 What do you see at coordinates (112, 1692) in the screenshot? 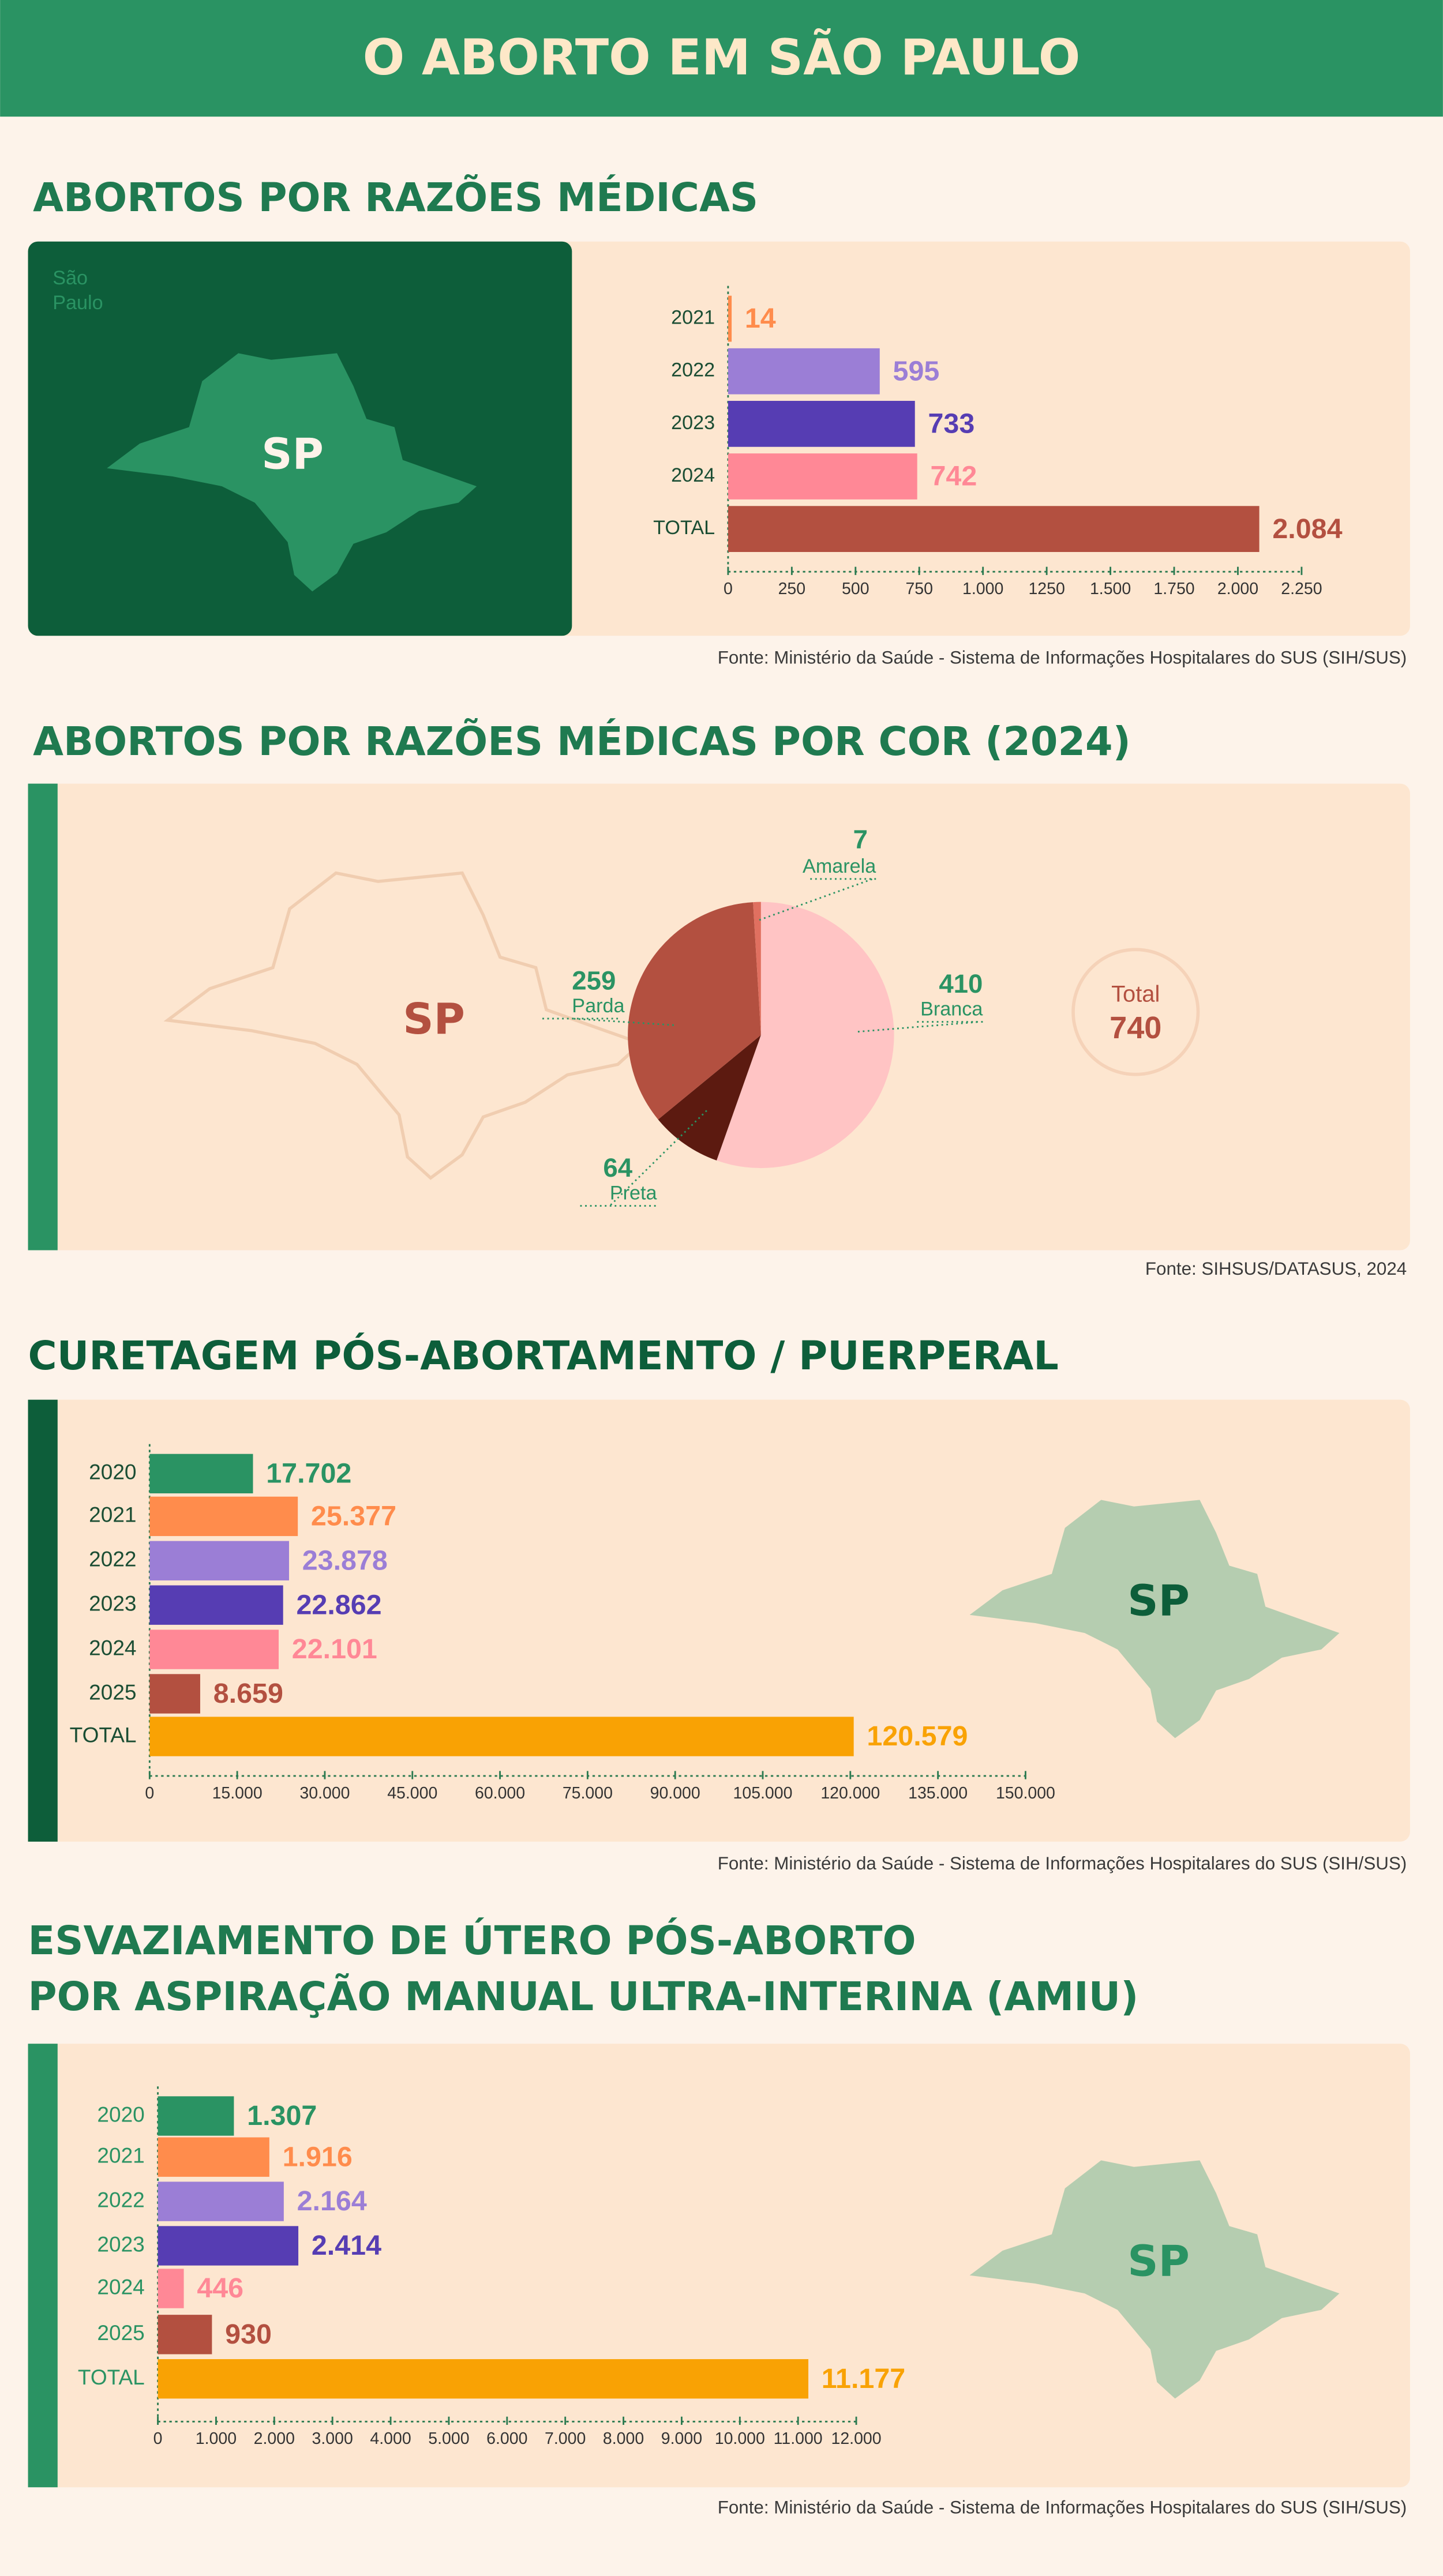
I see `category-label: 2025` at bounding box center [112, 1692].